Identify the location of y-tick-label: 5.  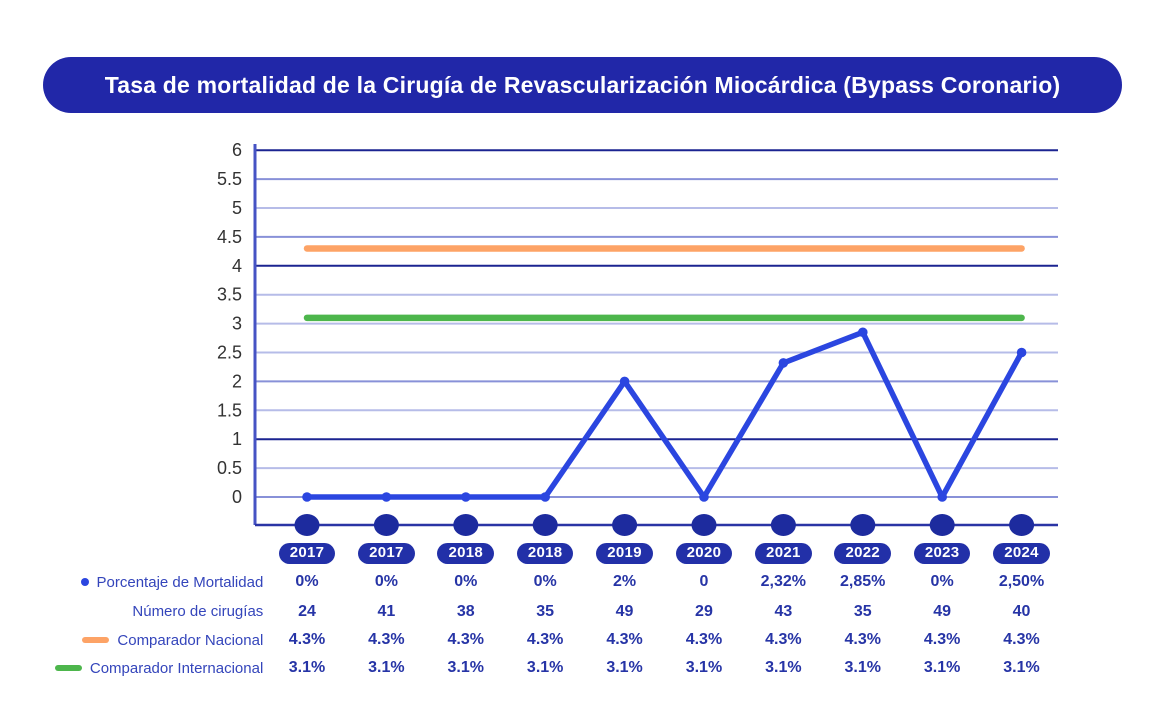
(237, 208).